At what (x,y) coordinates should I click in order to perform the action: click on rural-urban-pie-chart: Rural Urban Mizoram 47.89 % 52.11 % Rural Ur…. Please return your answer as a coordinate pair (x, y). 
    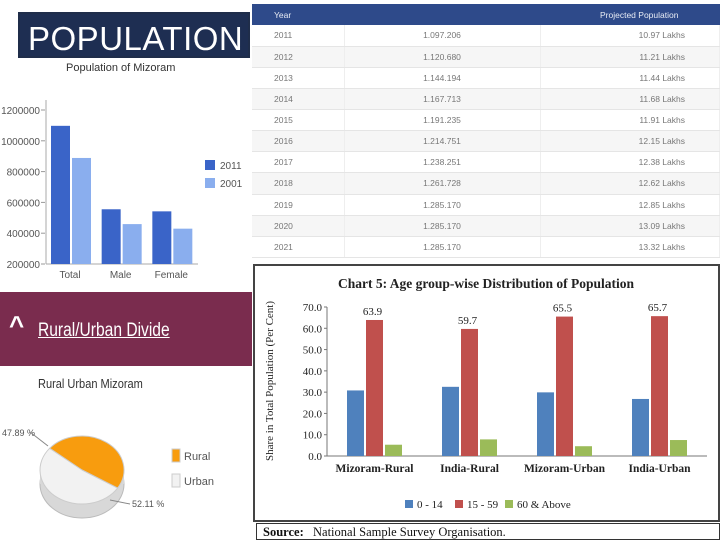
    Looking at the image, I should click on (126, 453).